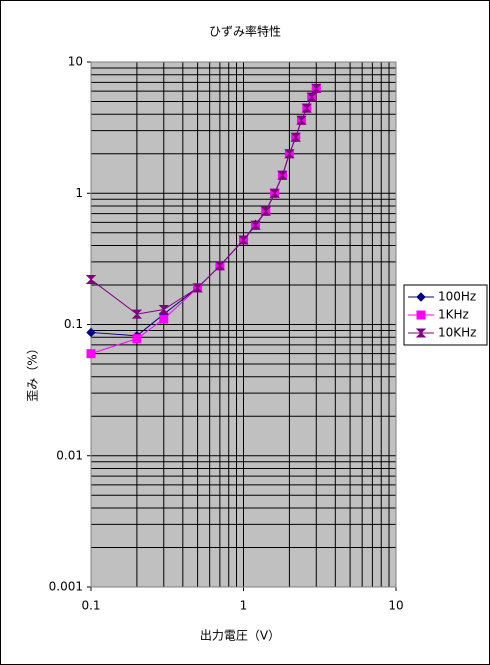 Image resolution: width=490 pixels, height=665 pixels. What do you see at coordinates (457, 333) in the screenshot?
I see `legend-label: 10KHz` at bounding box center [457, 333].